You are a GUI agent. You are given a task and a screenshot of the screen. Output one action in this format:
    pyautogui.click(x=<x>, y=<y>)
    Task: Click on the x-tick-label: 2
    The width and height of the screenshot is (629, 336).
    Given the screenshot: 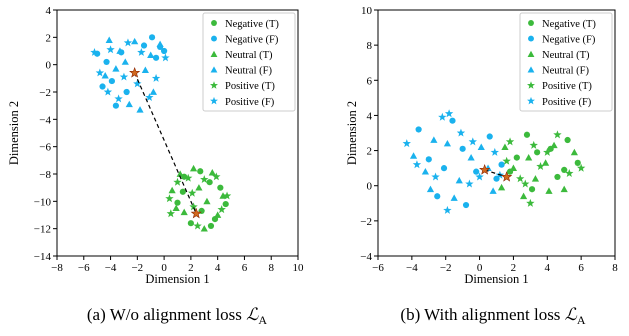 What is the action you would take?
    pyautogui.click(x=191, y=268)
    